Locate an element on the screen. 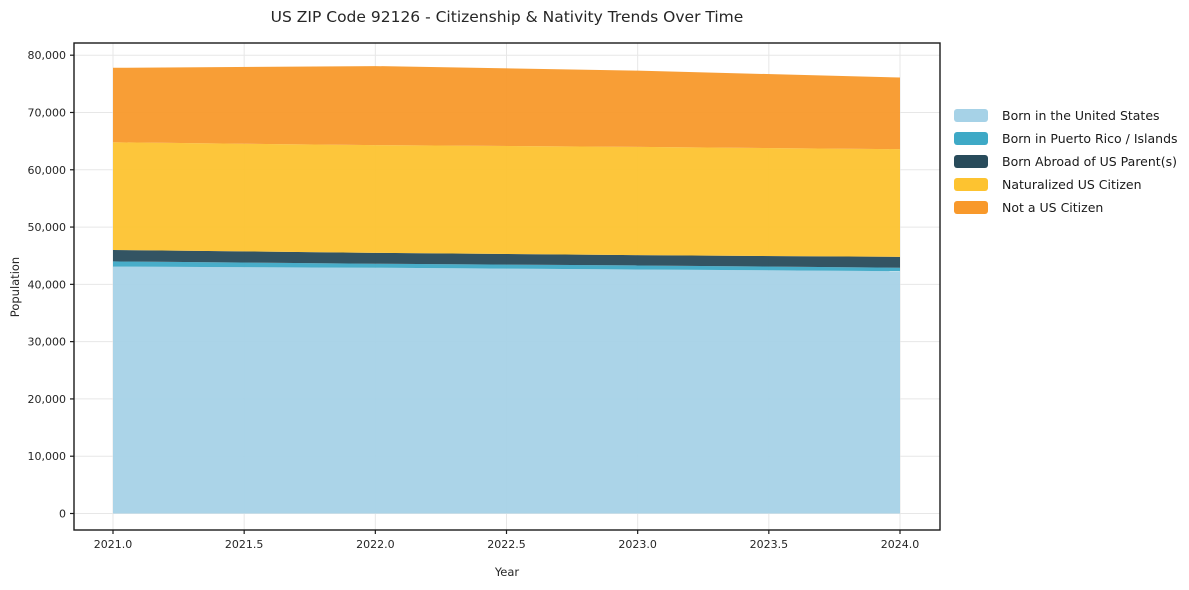 The width and height of the screenshot is (1189, 590). x-tick-label: 2023.0 is located at coordinates (637, 544).